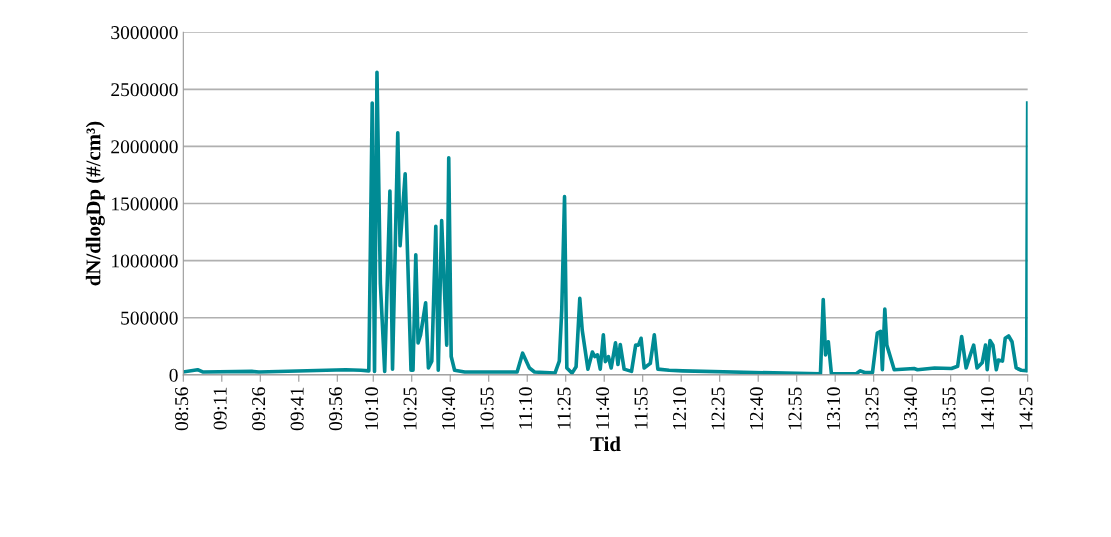 The width and height of the screenshot is (1111, 537). What do you see at coordinates (145, 204) in the screenshot?
I see `y-tick-label: 1500000` at bounding box center [145, 204].